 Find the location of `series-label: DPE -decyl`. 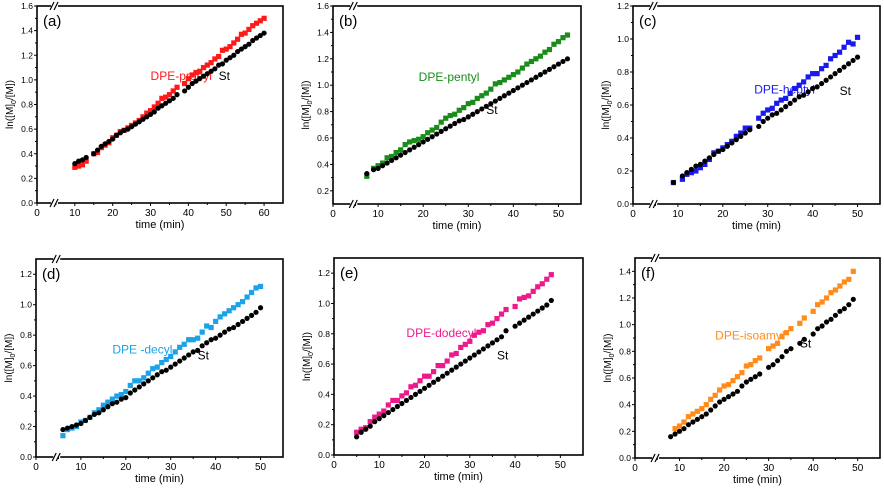

series-label: DPE -decyl is located at coordinates (142, 349).